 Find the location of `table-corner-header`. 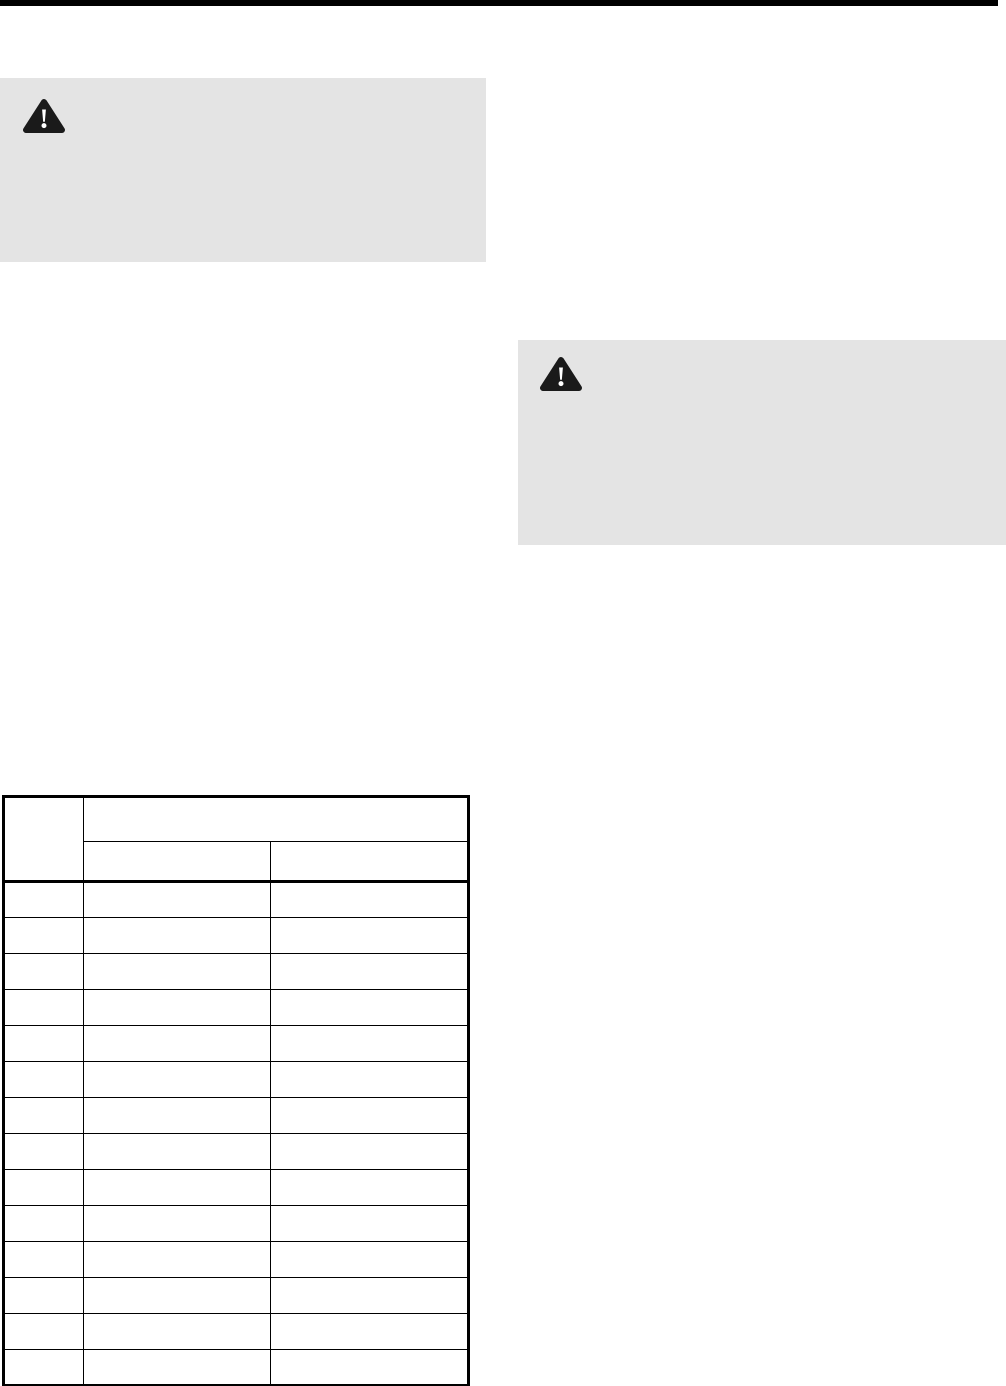

table-corner-header is located at coordinates (43, 839).